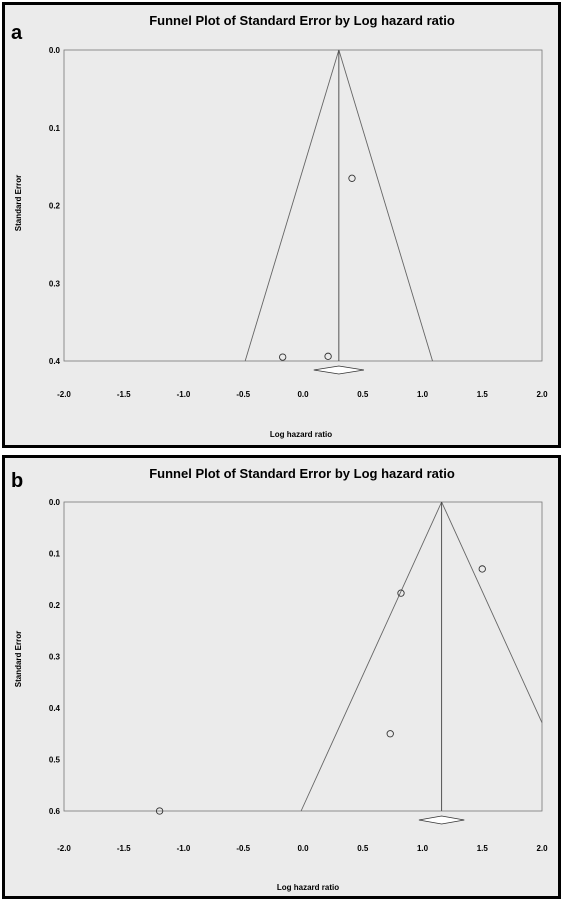  Describe the element at coordinates (17, 481) in the screenshot. I see `panel-label: b` at that location.